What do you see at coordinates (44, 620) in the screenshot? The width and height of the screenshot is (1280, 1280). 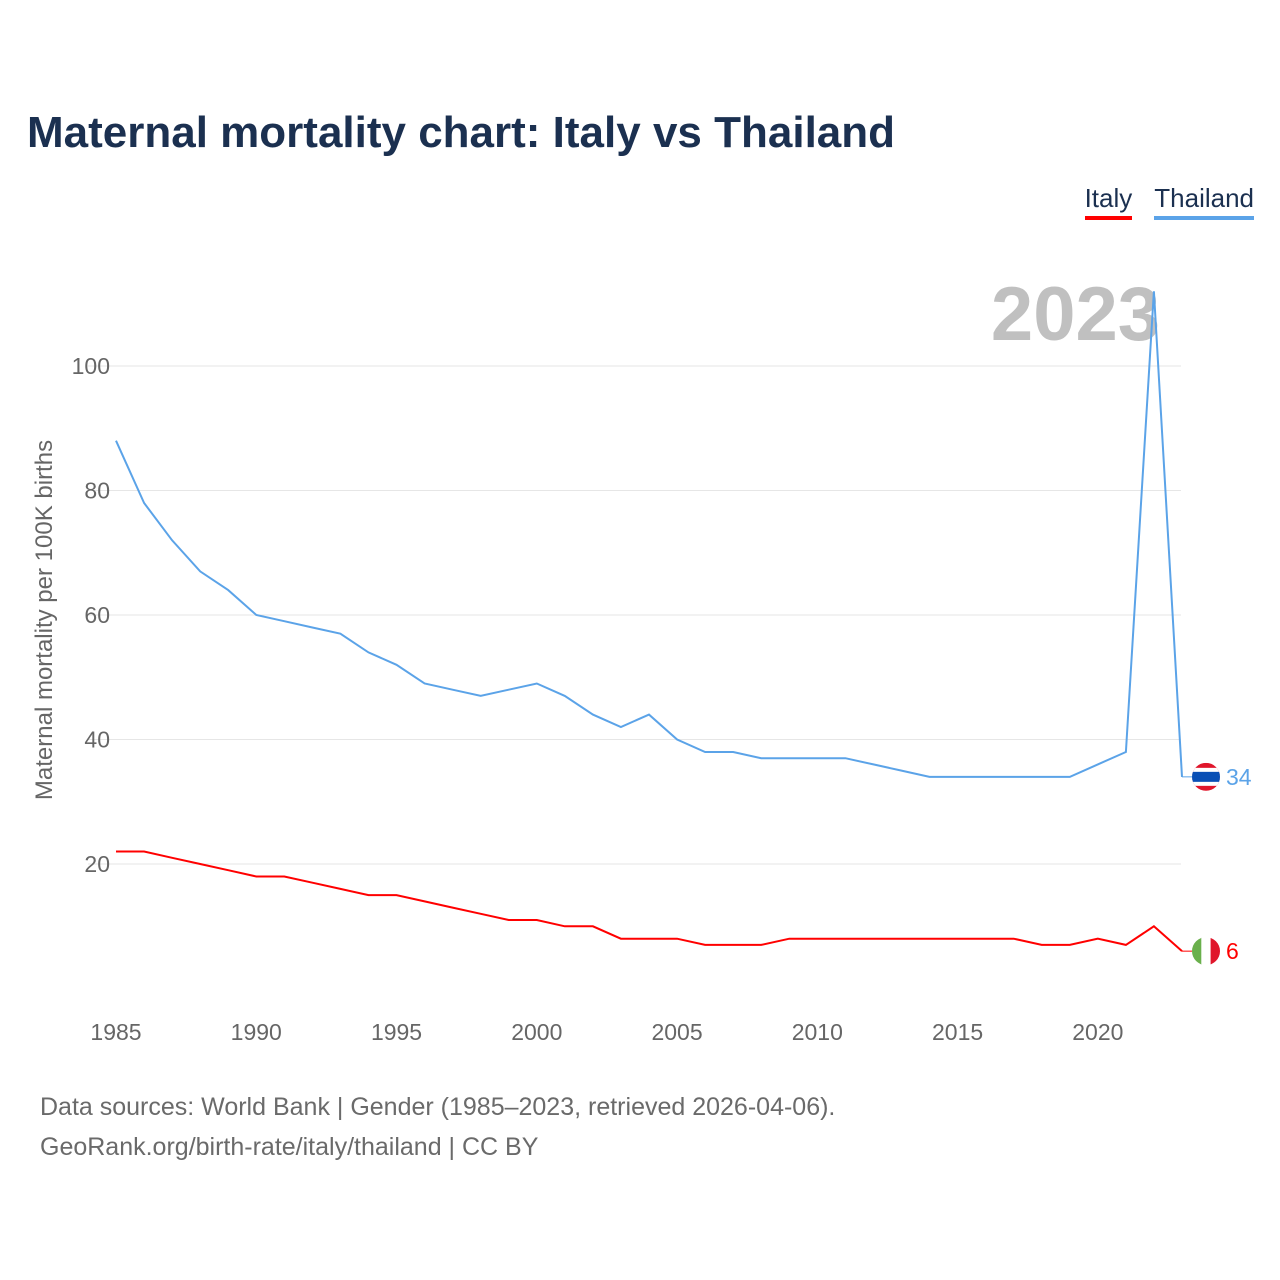 I see `y-axis-label: Maternal mortality per 100K births` at bounding box center [44, 620].